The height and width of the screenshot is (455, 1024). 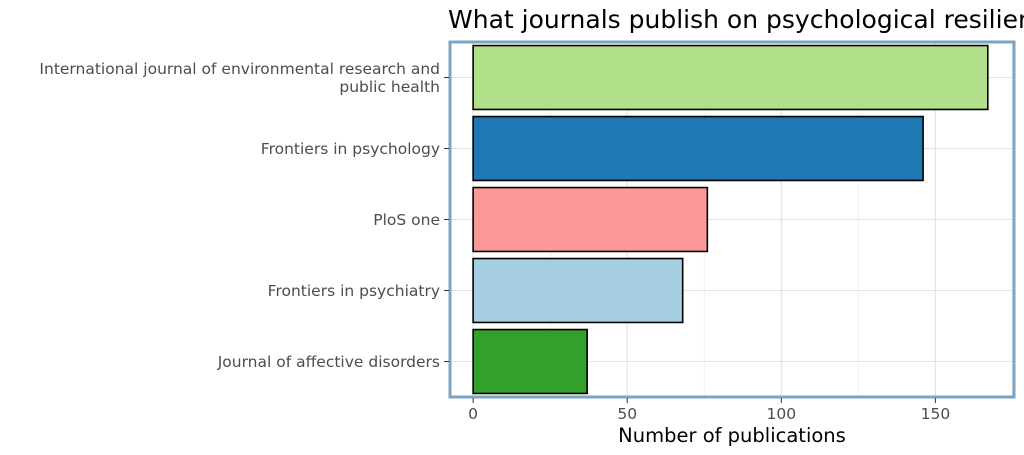 What do you see at coordinates (354, 291) in the screenshot?
I see `y-tick-label: Frontiers in psychiatry` at bounding box center [354, 291].